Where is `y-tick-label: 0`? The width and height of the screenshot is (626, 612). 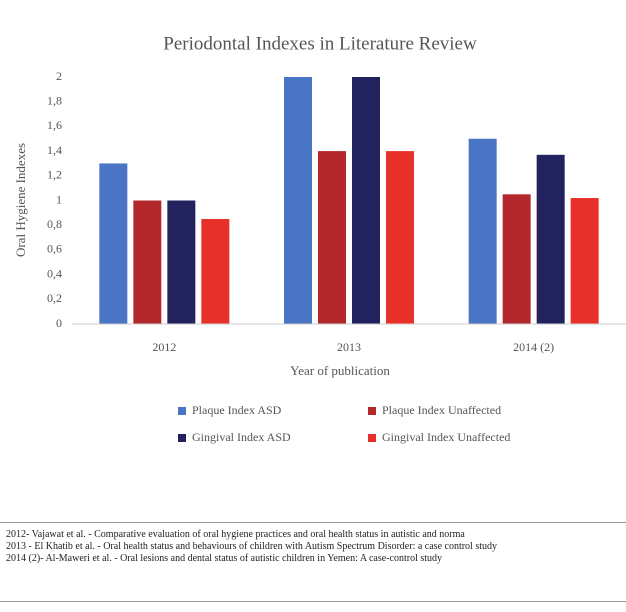 y-tick-label: 0 is located at coordinates (59, 323).